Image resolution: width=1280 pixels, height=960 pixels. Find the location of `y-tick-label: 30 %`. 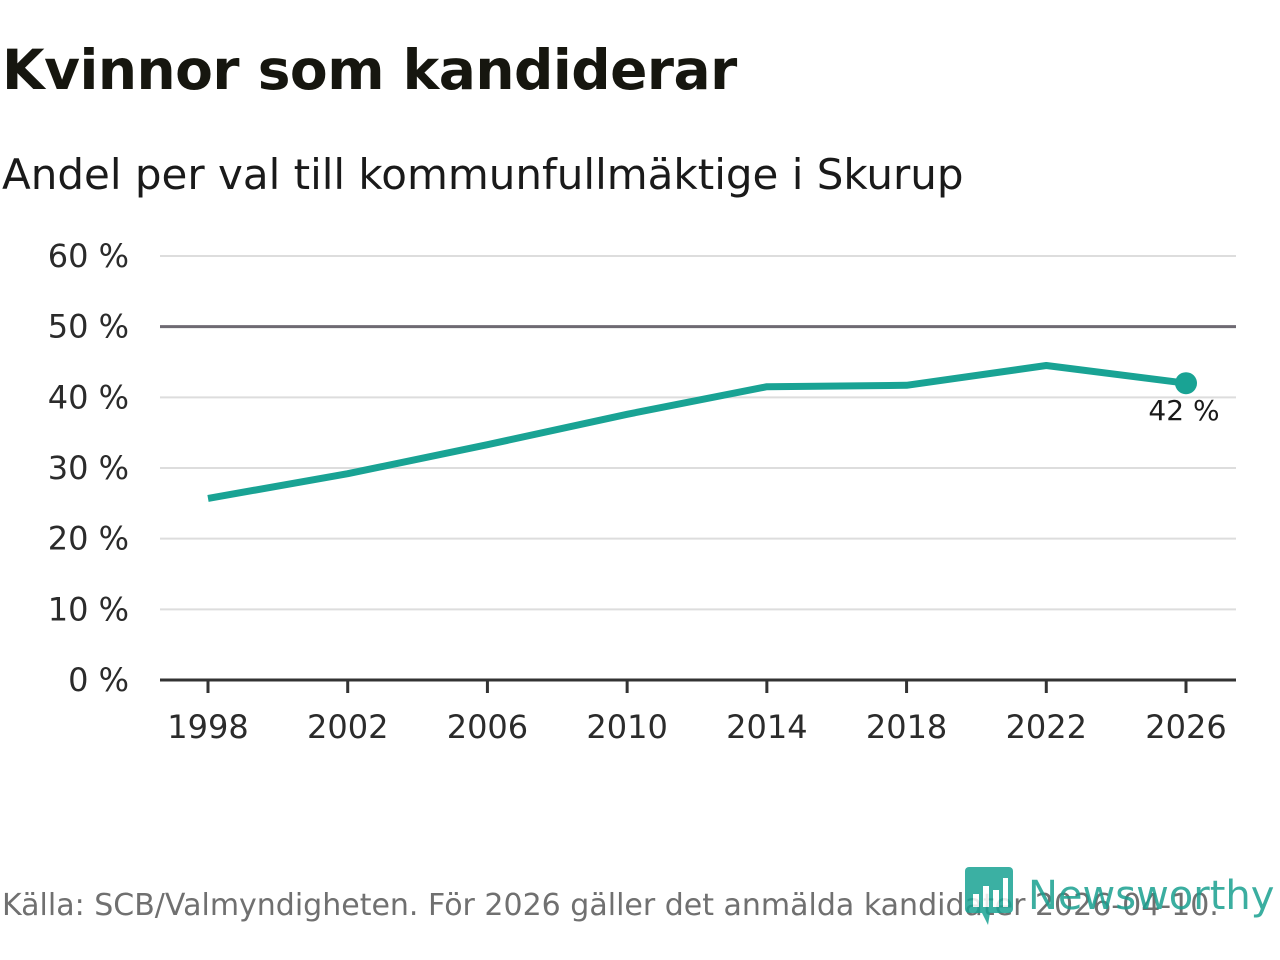

y-tick-label: 30 % is located at coordinates (88, 468).